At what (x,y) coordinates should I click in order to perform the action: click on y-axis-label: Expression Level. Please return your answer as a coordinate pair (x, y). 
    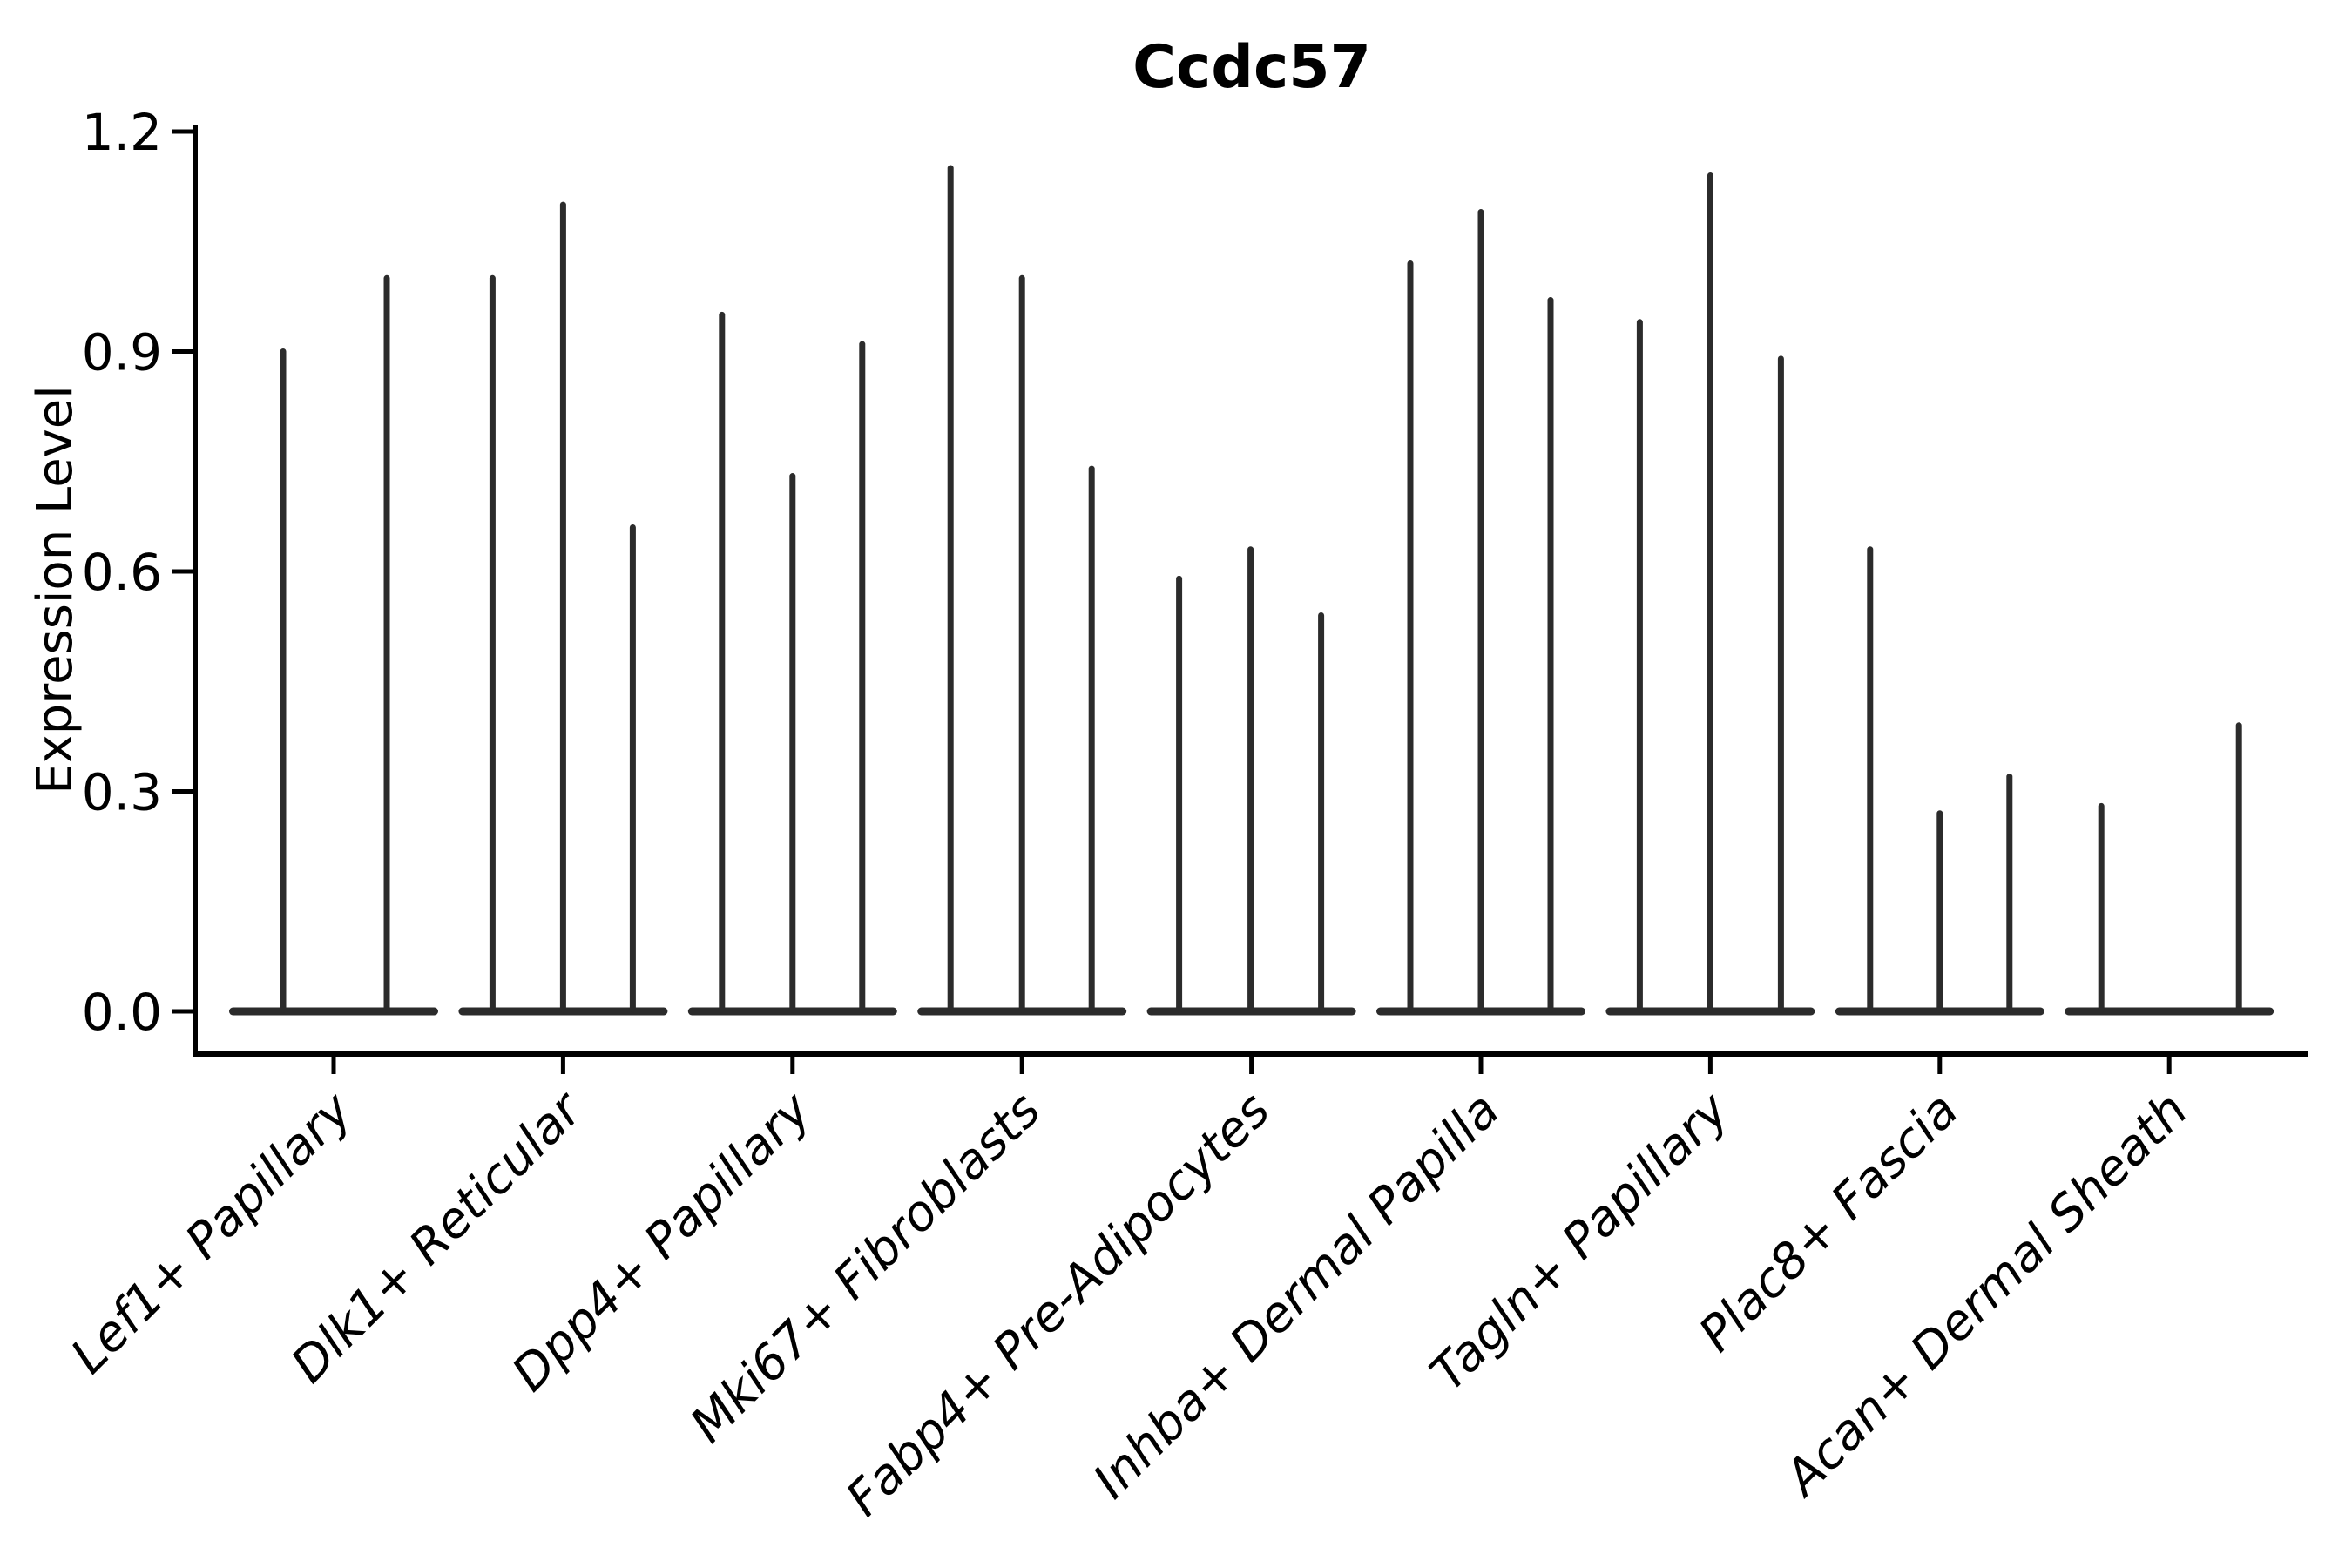
    Looking at the image, I should click on (56, 589).